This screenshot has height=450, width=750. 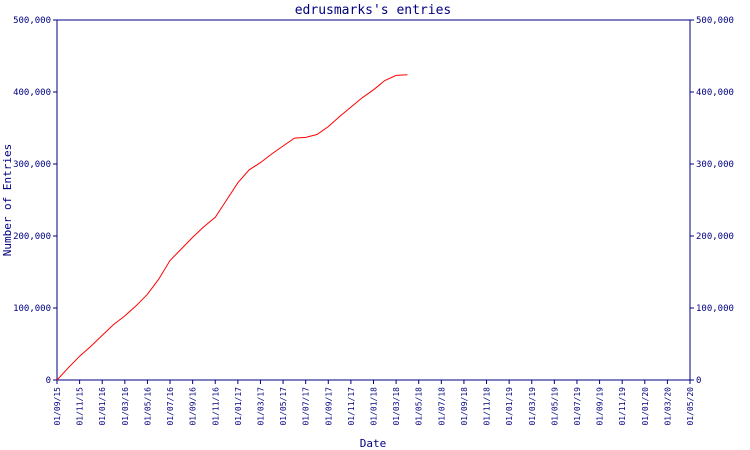 I want to click on x-tick-label: 01/05/19, so click(x=554, y=406).